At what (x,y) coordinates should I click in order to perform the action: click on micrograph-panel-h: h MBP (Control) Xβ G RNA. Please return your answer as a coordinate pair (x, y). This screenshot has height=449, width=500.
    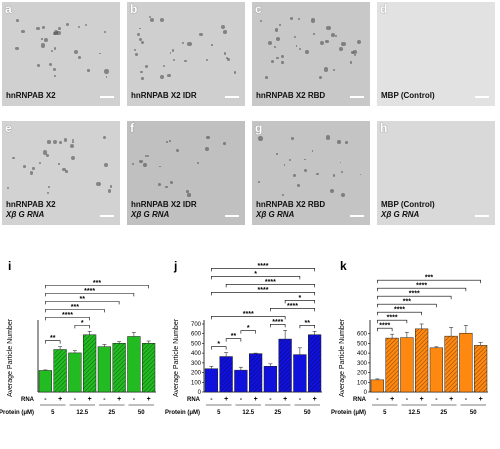
    Looking at the image, I should click on (436, 173).